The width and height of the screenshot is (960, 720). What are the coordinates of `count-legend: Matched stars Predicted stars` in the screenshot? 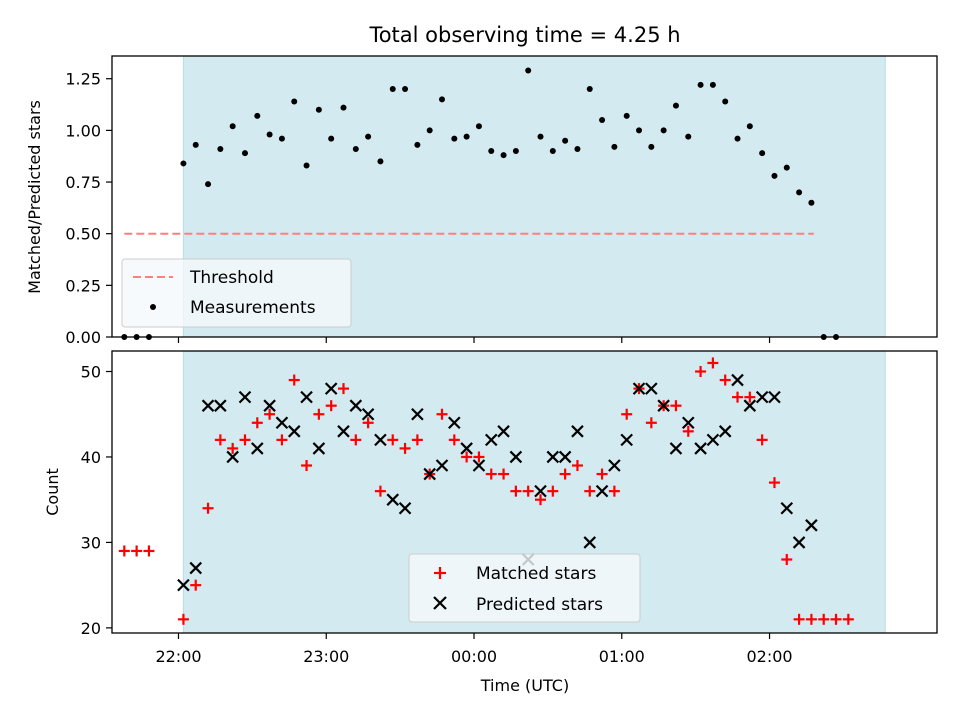 It's located at (524, 588).